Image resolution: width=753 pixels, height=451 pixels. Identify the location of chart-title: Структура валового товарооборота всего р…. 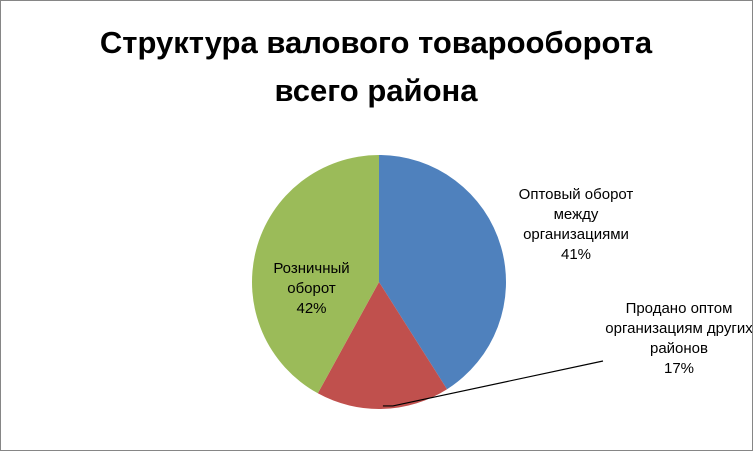
(376, 66).